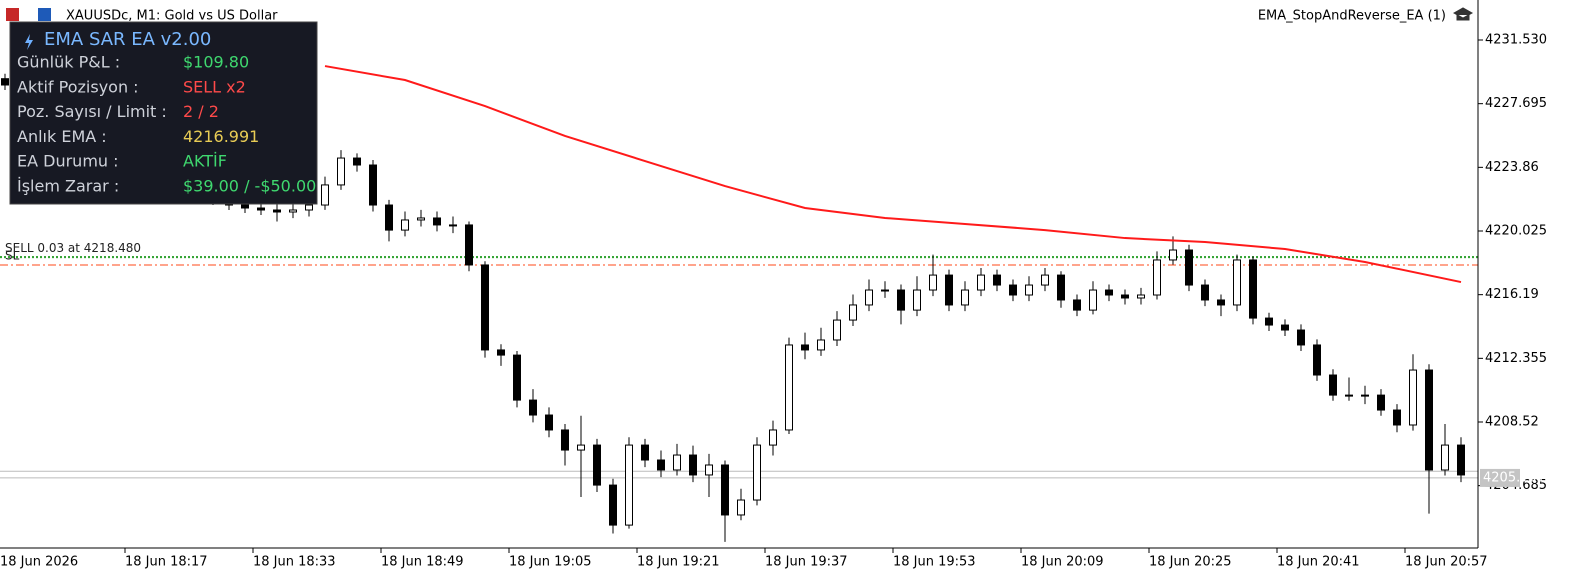  What do you see at coordinates (205, 161) in the screenshot?
I see `panel-row-value: AKTİF` at bounding box center [205, 161].